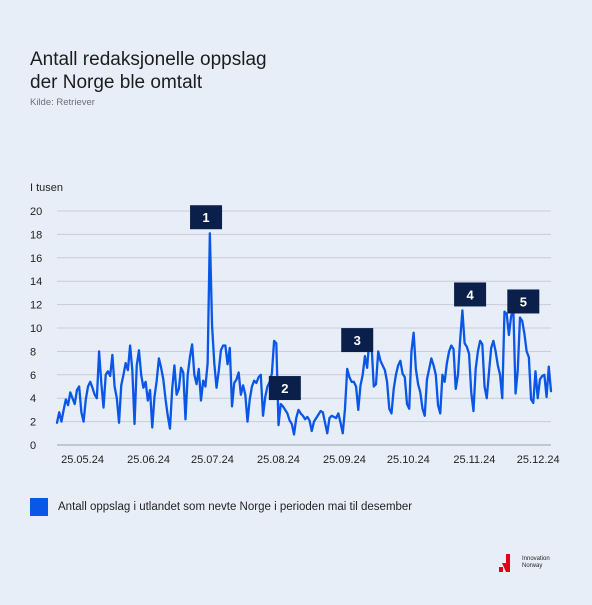 The width and height of the screenshot is (592, 605). What do you see at coordinates (504, 563) in the screenshot?
I see `logo-mark-icon` at bounding box center [504, 563].